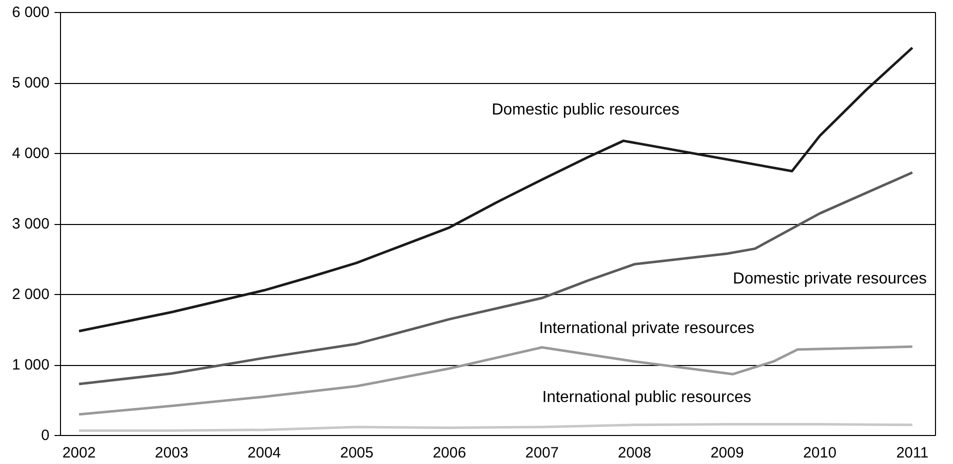  I want to click on x-tick-label: 2011, so click(912, 453).